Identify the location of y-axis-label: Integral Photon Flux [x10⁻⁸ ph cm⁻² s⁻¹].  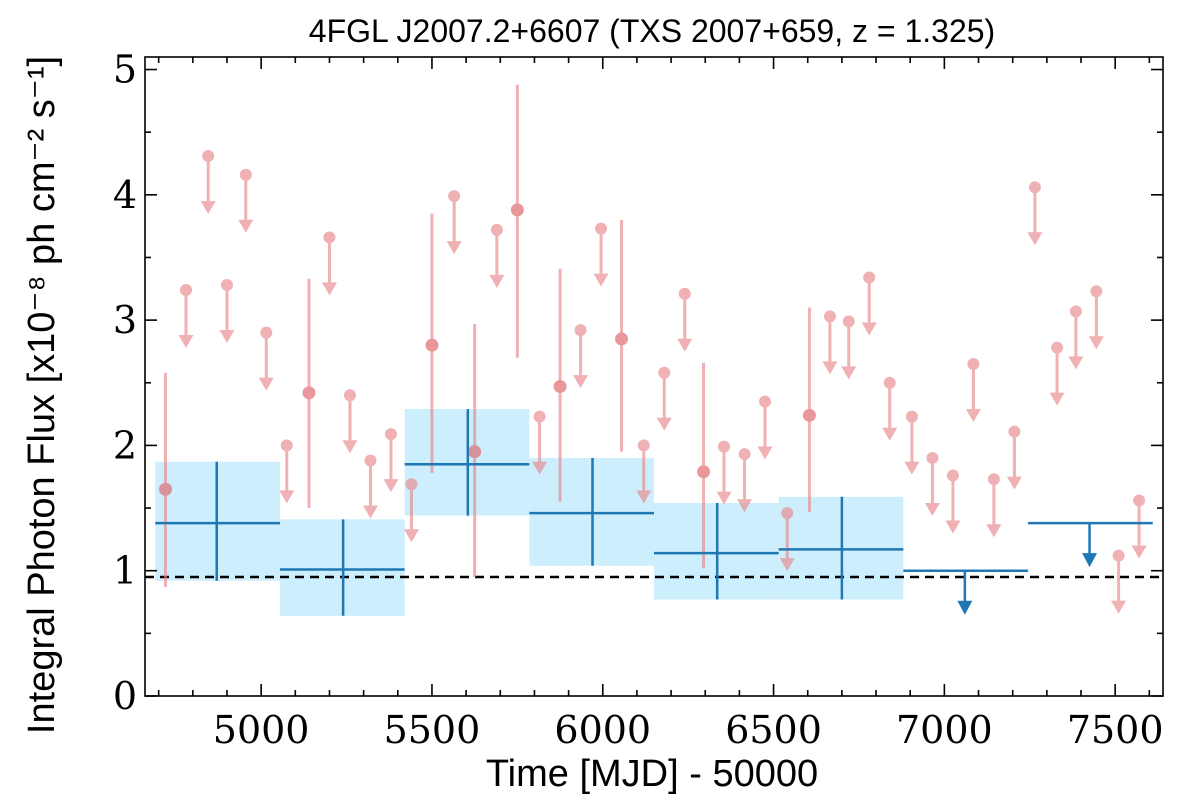
(42, 395).